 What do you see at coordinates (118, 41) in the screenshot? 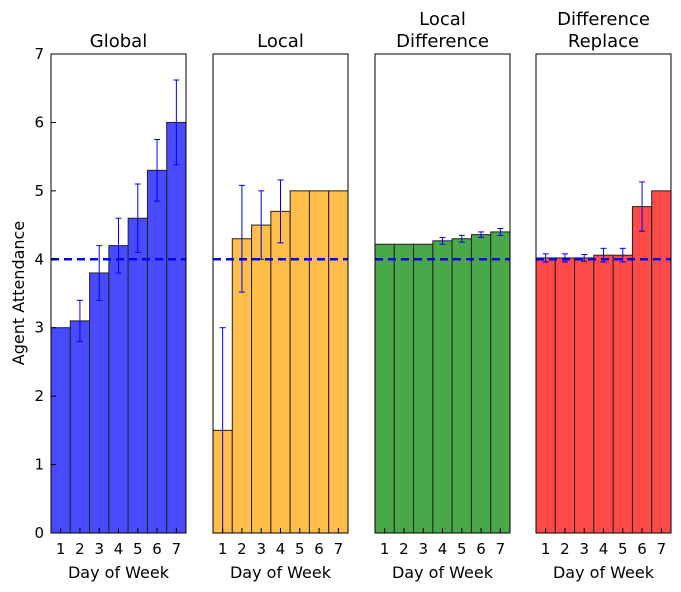
I see `title-panel1: Global` at bounding box center [118, 41].